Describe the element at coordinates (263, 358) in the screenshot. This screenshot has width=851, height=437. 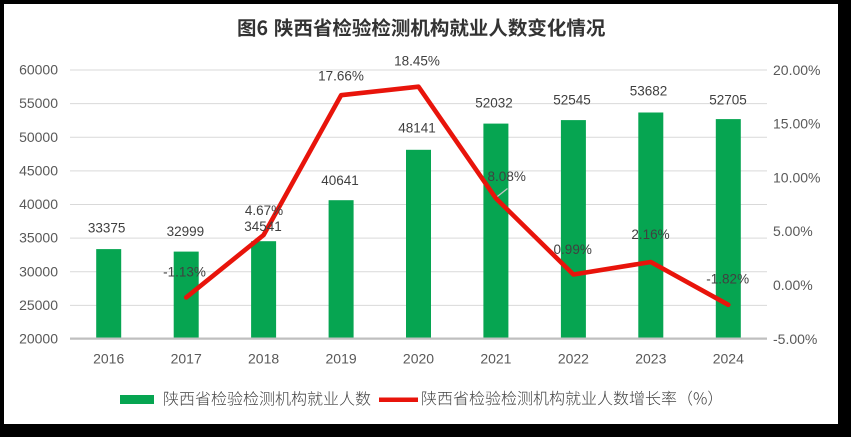
I see `svg-text: 2018` at that location.